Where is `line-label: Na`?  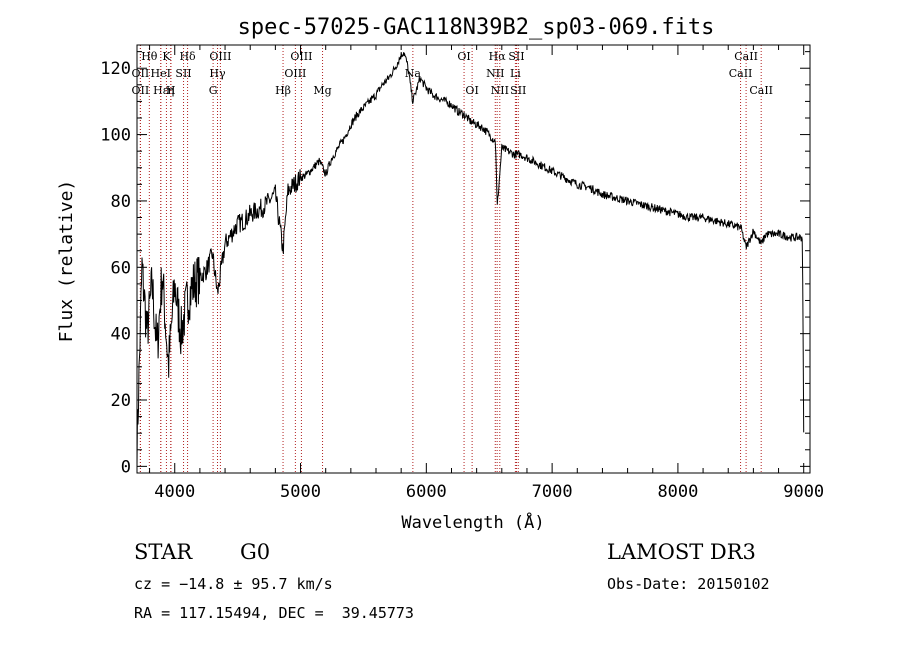
line-label: Na is located at coordinates (413, 73).